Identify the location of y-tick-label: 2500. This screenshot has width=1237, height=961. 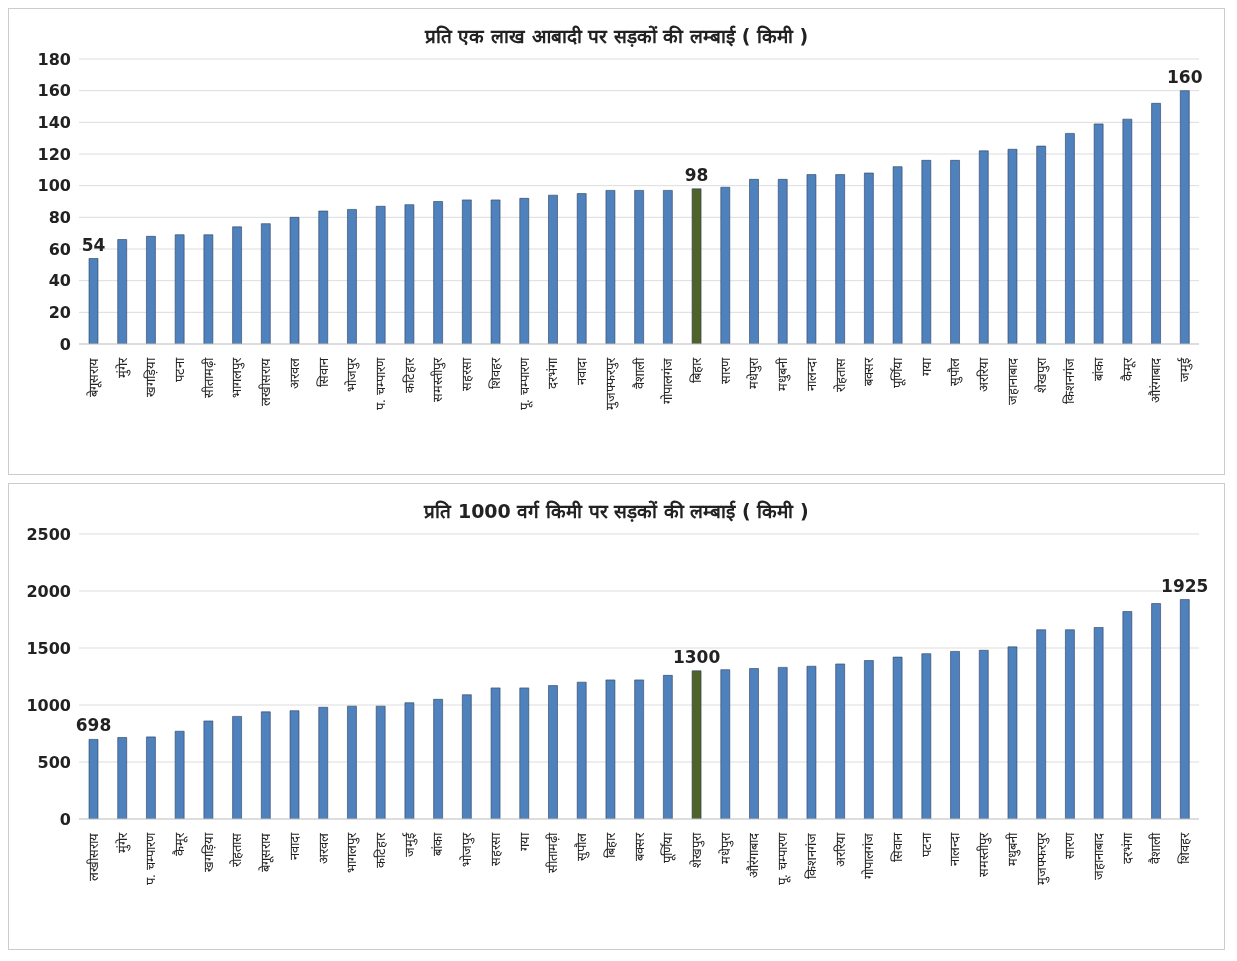
(48, 534).